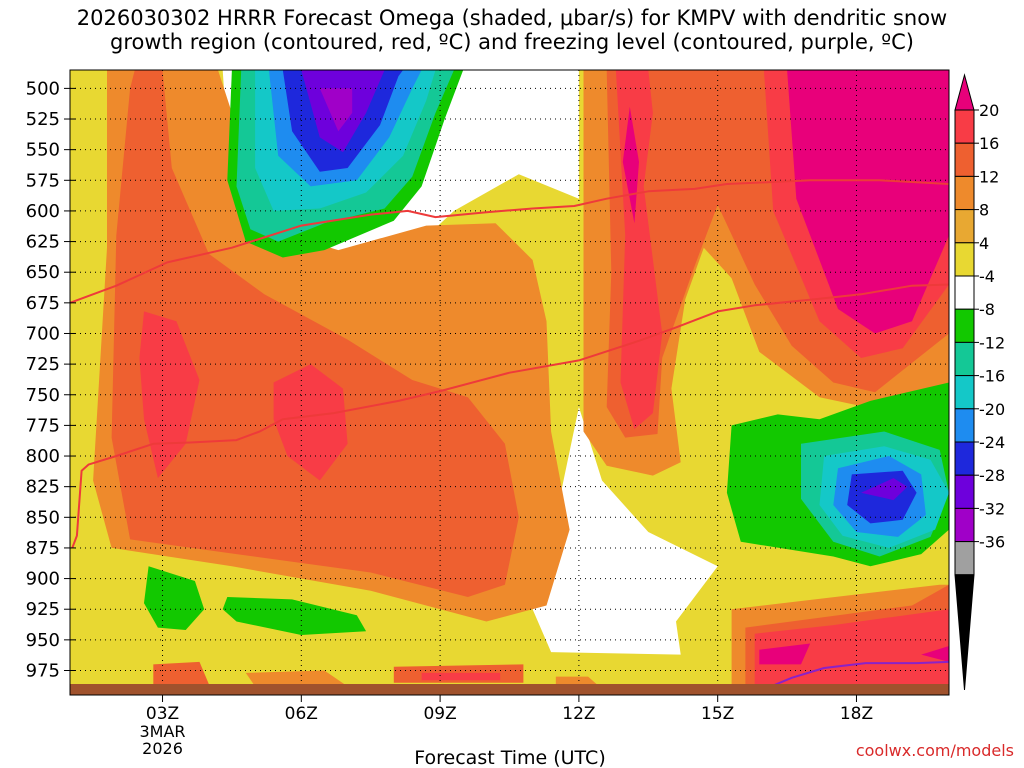  What do you see at coordinates (43, 456) in the screenshot?
I see `y-tick-label-800: 800` at bounding box center [43, 456].